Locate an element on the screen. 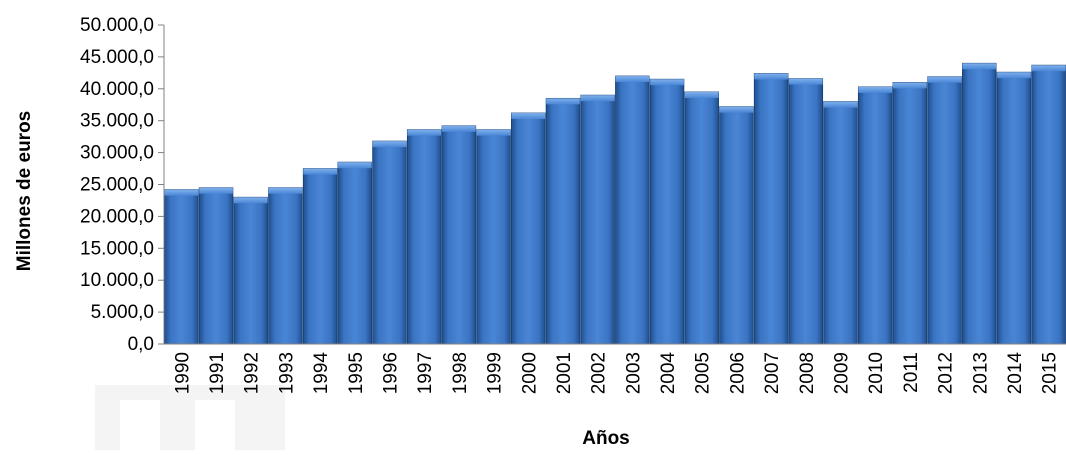 This screenshot has height=455, width=1066. x-tick-label: 2010 is located at coordinates (876, 373).